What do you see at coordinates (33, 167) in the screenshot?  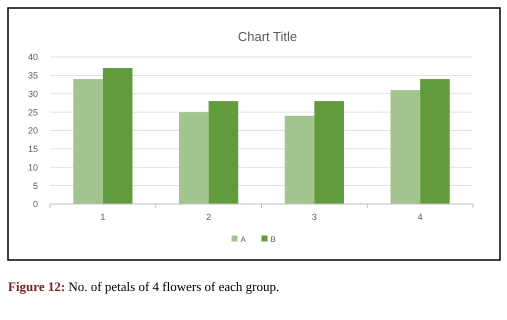 I see `y-tick-label: 10` at bounding box center [33, 167].